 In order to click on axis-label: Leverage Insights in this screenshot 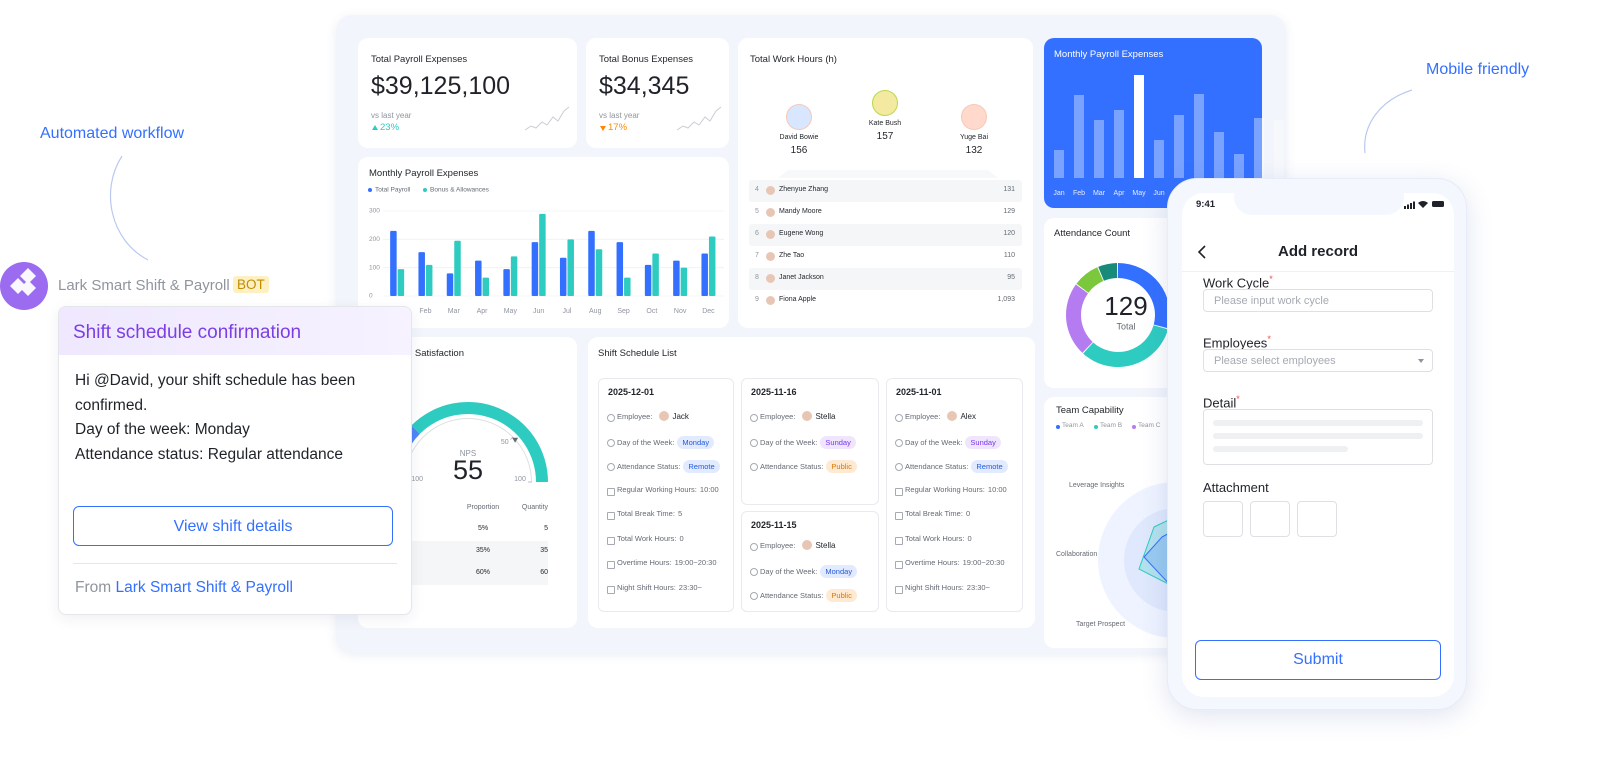, I will do `click(1097, 485)`.